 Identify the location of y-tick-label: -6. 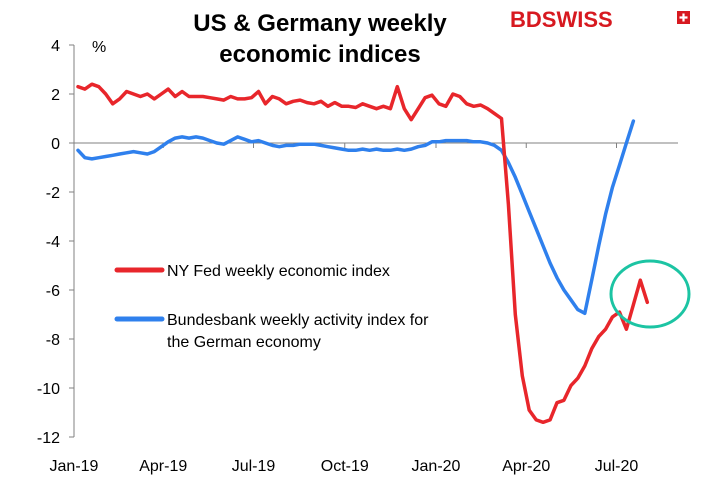
(53, 291).